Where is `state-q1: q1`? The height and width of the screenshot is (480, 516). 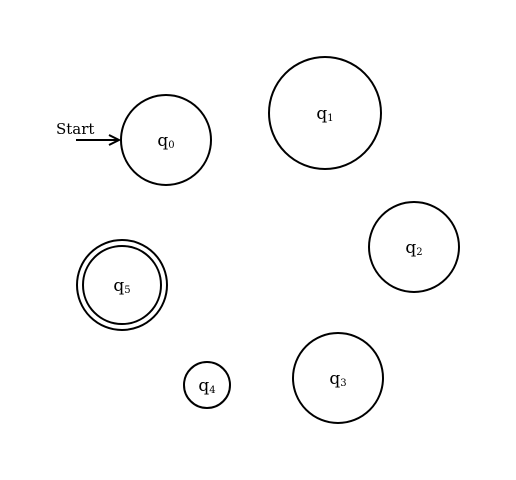
state-q1: q1 is located at coordinates (325, 113).